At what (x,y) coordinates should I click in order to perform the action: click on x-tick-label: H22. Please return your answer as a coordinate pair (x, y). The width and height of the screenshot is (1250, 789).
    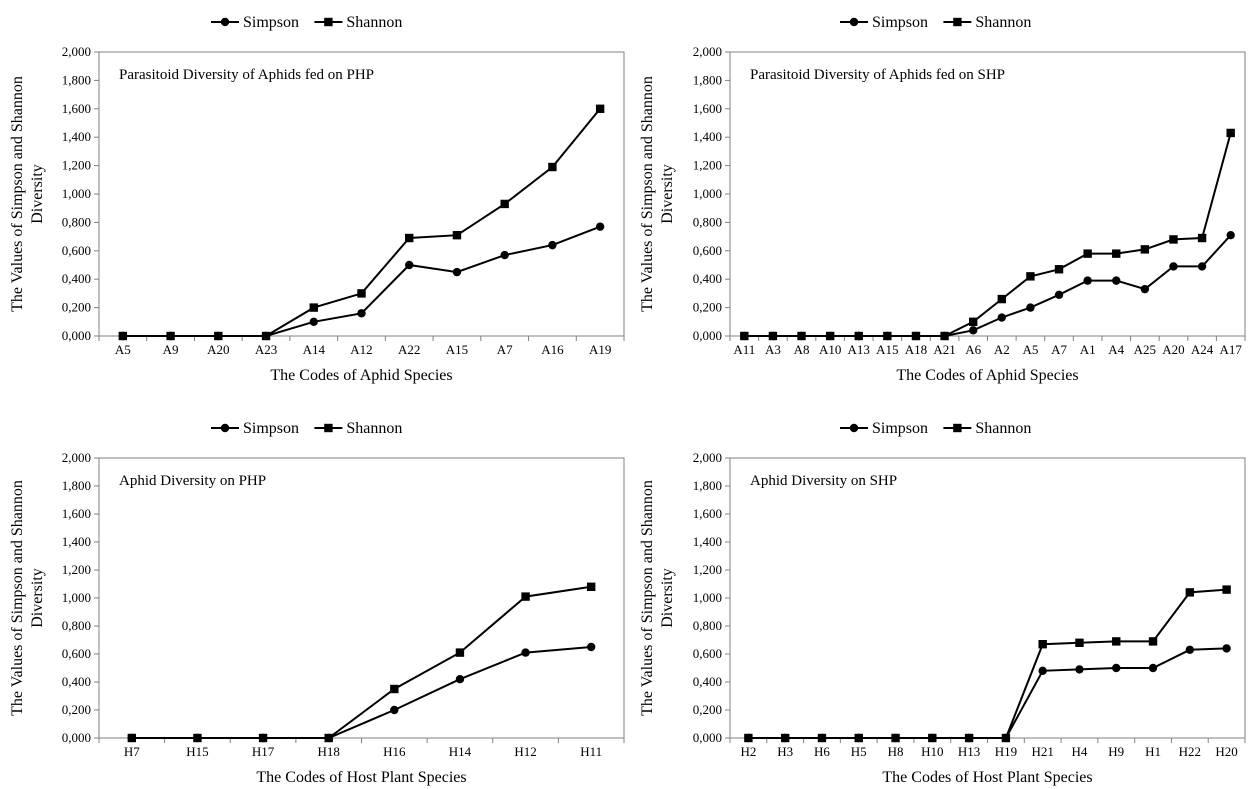
    Looking at the image, I should click on (1190, 751).